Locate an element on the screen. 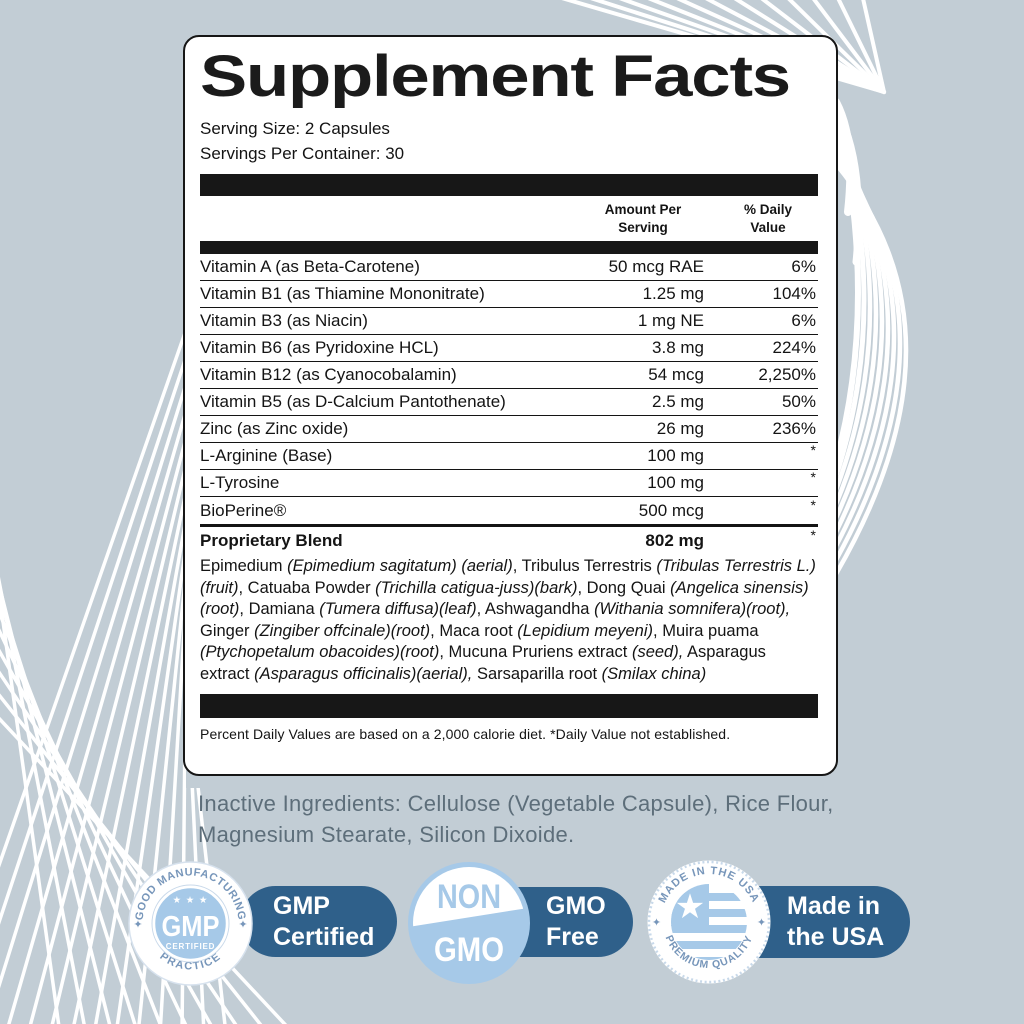 This screenshot has height=1024, width=1024. table-row: L-Tyrosine 100 mg * is located at coordinates (509, 483).